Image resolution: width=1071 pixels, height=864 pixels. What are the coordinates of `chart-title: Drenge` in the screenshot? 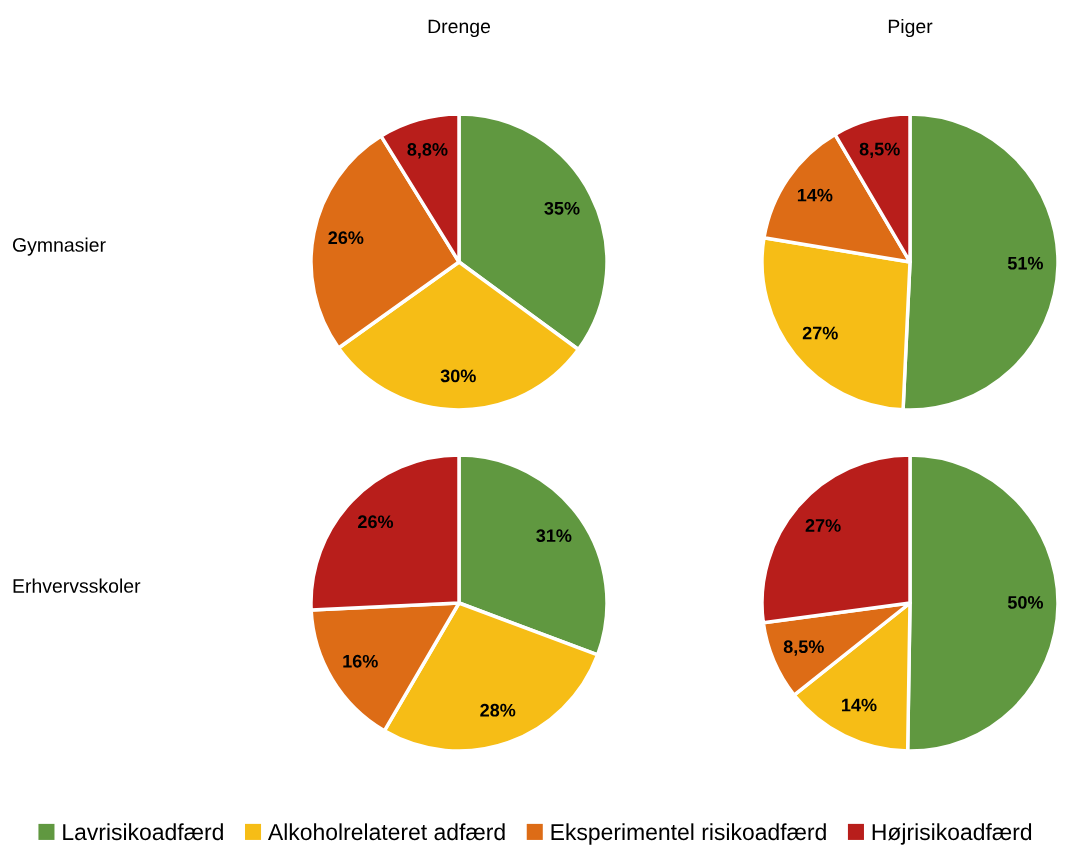 It's located at (459, 28).